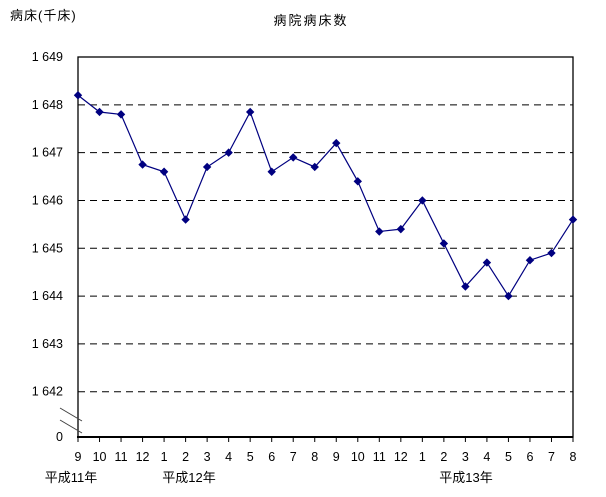  I want to click on era-label: 平成12年, so click(188, 477).